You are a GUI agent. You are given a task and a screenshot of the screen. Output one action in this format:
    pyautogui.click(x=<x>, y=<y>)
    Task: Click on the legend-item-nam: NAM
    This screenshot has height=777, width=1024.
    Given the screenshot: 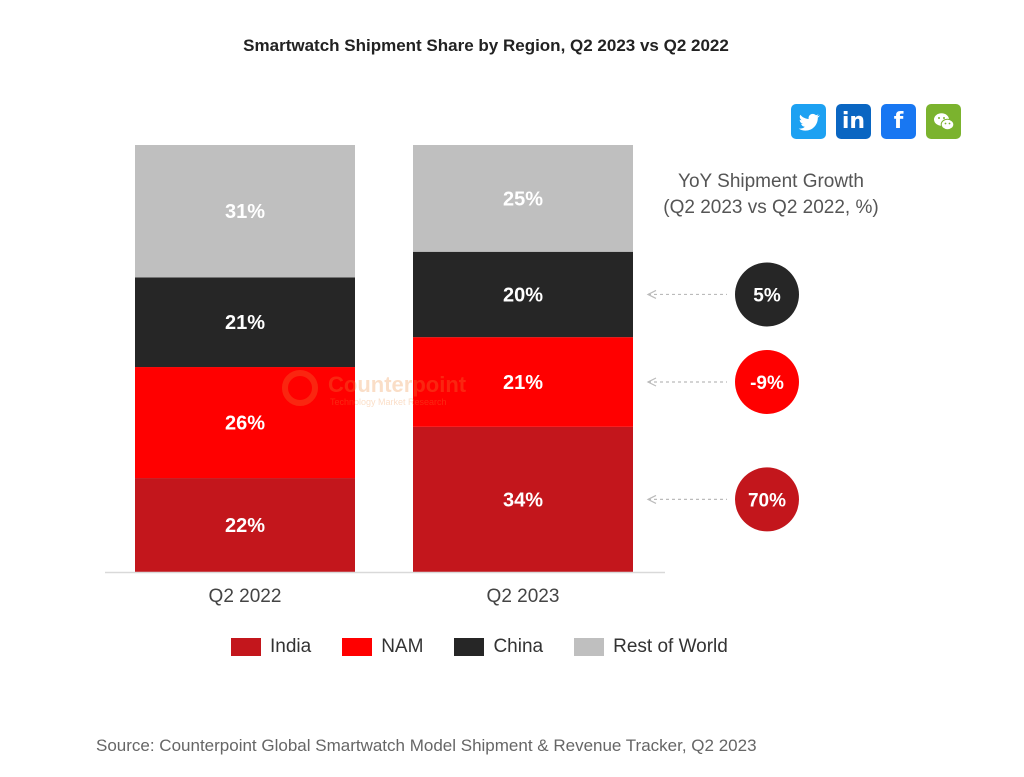 What is the action you would take?
    pyautogui.click(x=382, y=647)
    